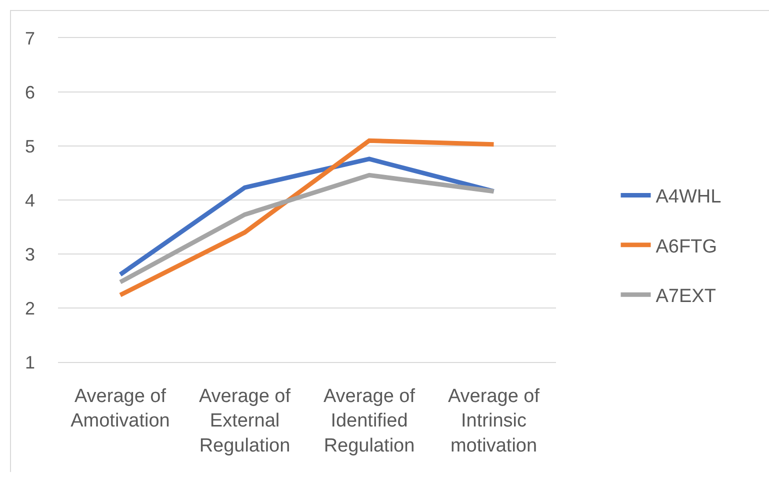  I want to click on y-tick-label: 6, so click(29, 92).